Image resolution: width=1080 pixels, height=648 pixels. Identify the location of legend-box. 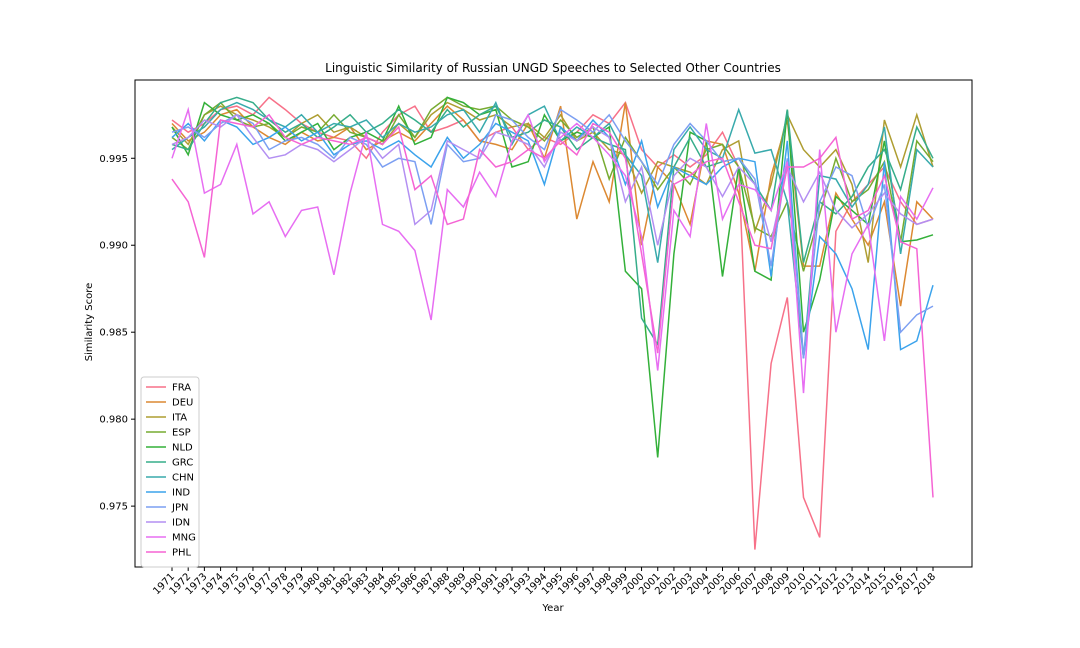
(170, 472).